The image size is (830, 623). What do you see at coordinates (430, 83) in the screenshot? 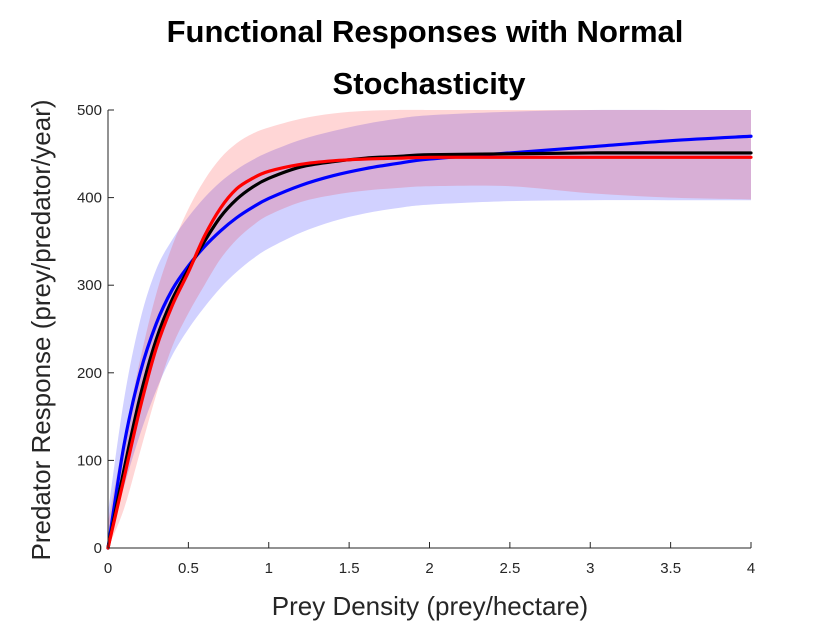
I see `chart-title-line-2: Stochasticity` at bounding box center [430, 83].